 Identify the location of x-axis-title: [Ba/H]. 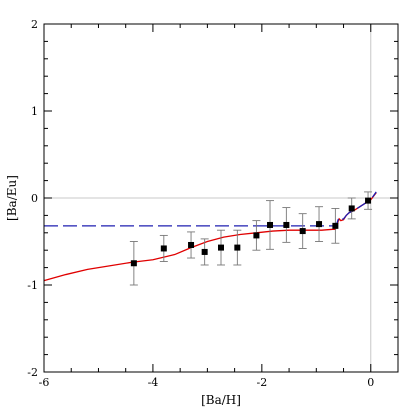
(221, 400).